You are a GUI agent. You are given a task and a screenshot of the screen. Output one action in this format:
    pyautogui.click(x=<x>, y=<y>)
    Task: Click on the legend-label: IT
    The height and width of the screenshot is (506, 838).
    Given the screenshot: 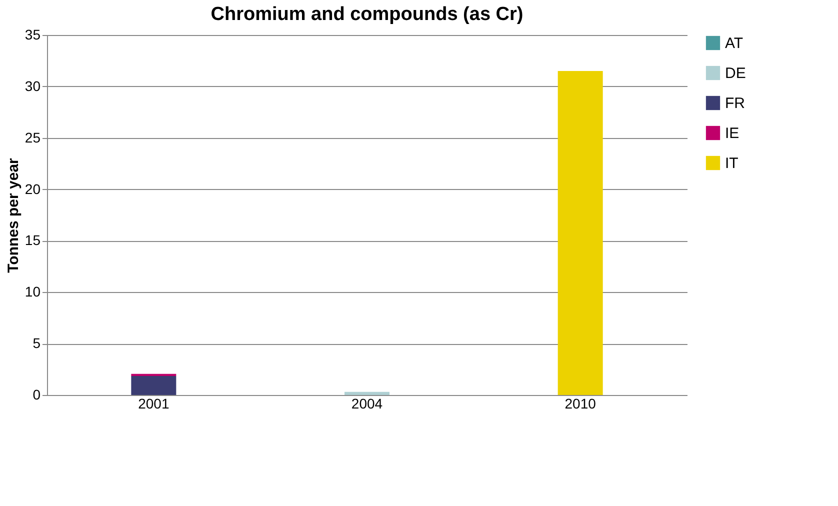 What is the action you would take?
    pyautogui.click(x=731, y=163)
    